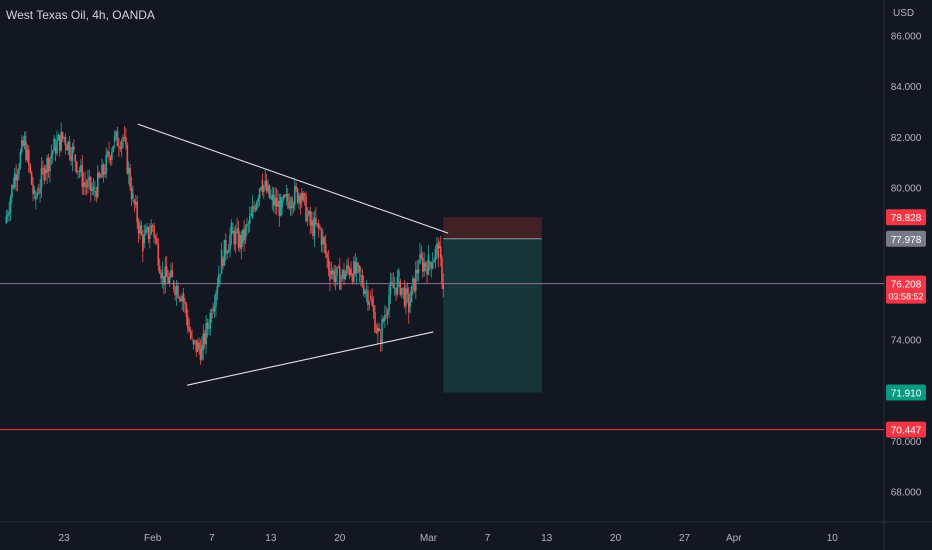 The image size is (932, 550). What do you see at coordinates (905, 297) in the screenshot?
I see `countdown-text: 03:58:52` at bounding box center [905, 297].